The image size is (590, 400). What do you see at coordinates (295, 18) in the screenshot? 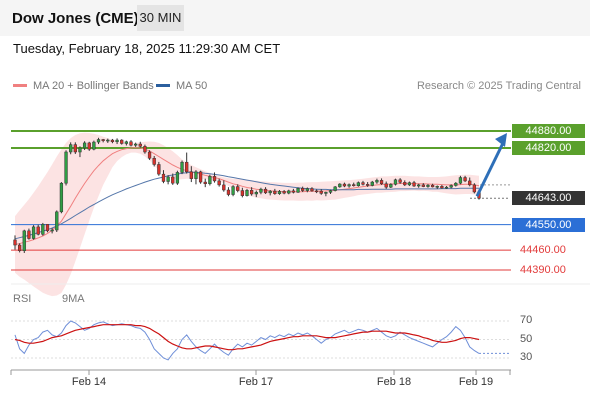
I see `header-bar` at bounding box center [295, 18].